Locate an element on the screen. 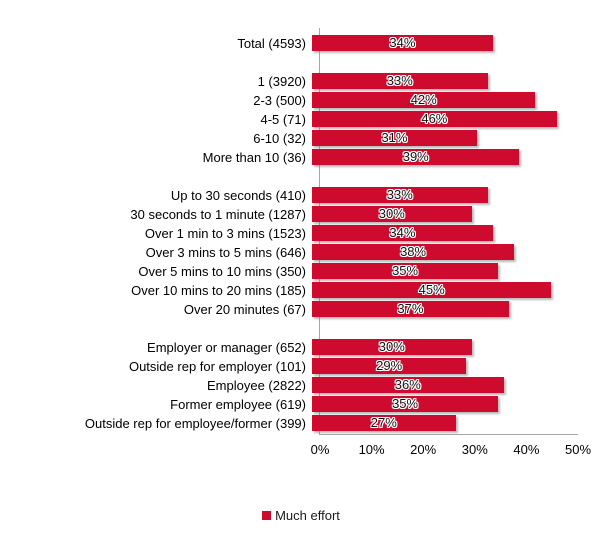 The height and width of the screenshot is (542, 602). value-label: 36% is located at coordinates (407, 384).